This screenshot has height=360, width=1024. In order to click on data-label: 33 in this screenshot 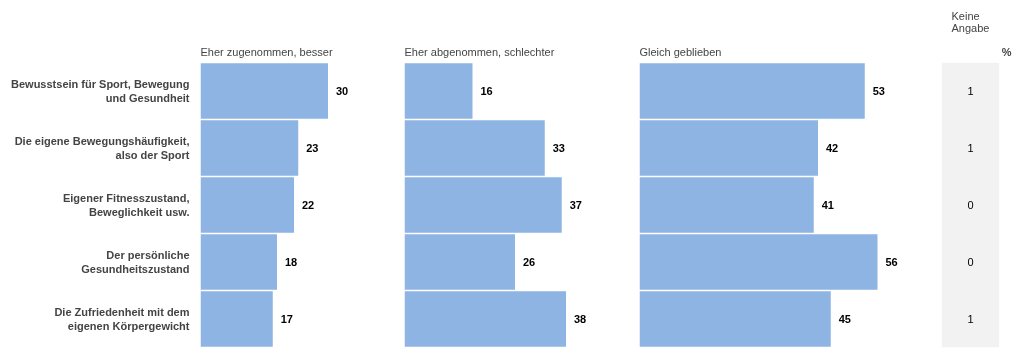, I will do `click(558, 148)`.